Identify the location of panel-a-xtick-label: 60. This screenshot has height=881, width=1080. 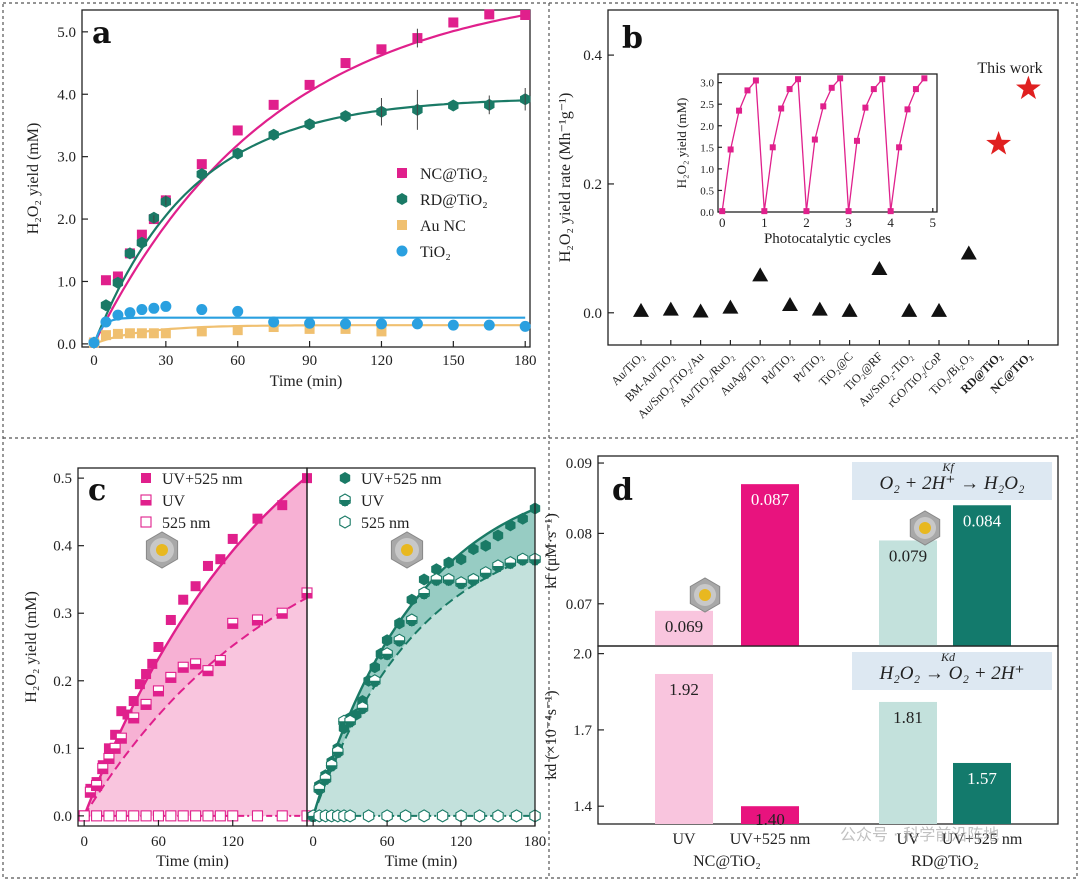
(237, 361).